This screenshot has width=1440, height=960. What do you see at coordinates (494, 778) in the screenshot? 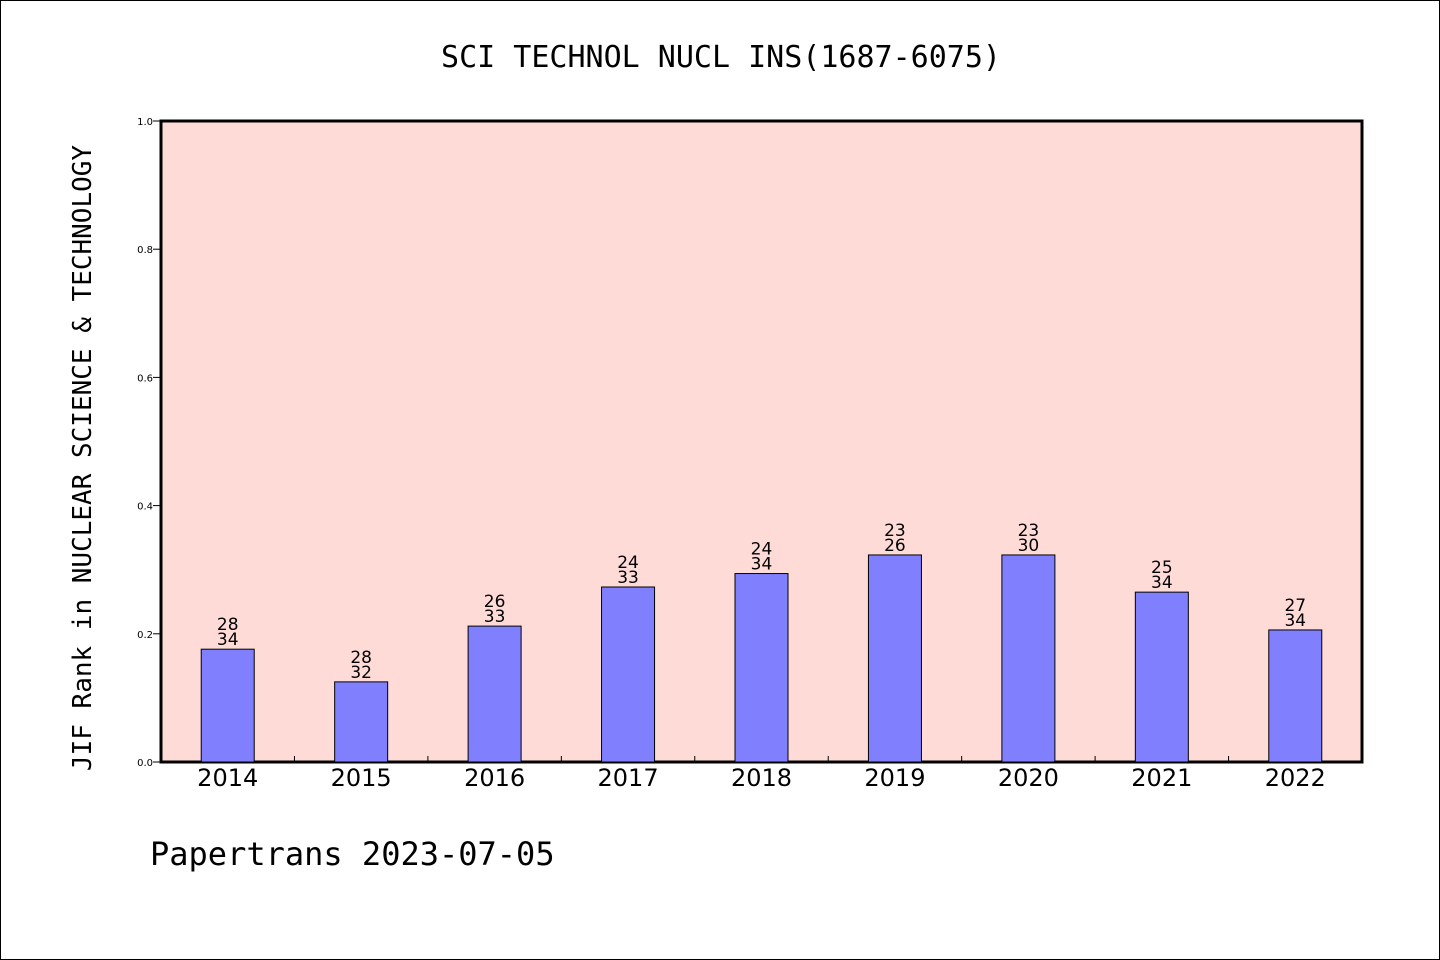
I see `x-tick-label: 2016` at bounding box center [494, 778].